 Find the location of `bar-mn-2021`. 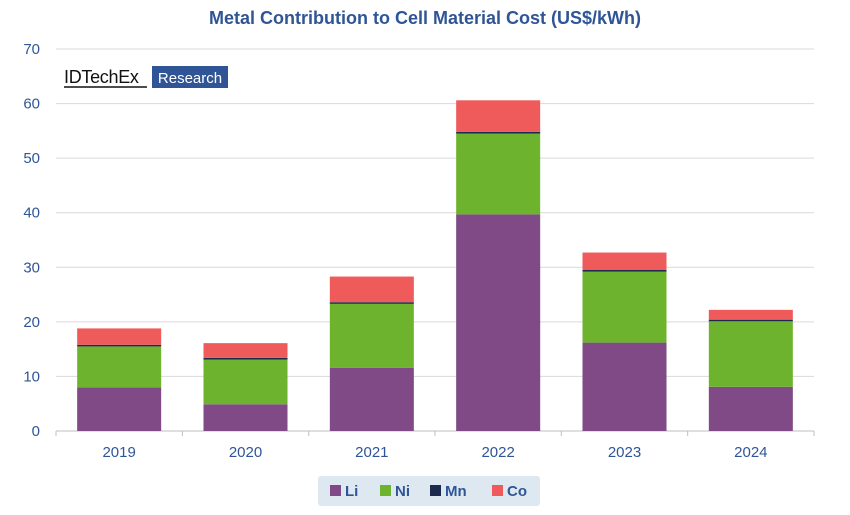

bar-mn-2021 is located at coordinates (371, 303).